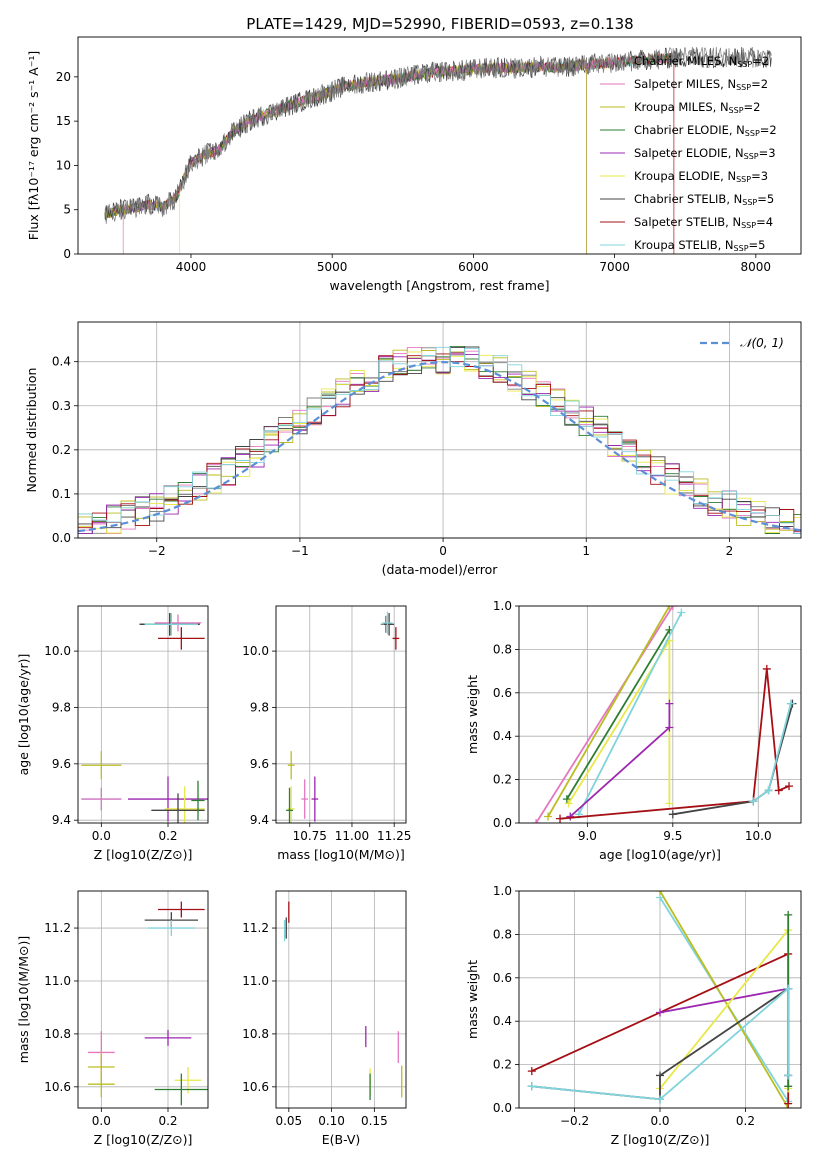 The width and height of the screenshot is (819, 1170). What do you see at coordinates (300, 551) in the screenshot?
I see `x-tick-label: −1` at bounding box center [300, 551].